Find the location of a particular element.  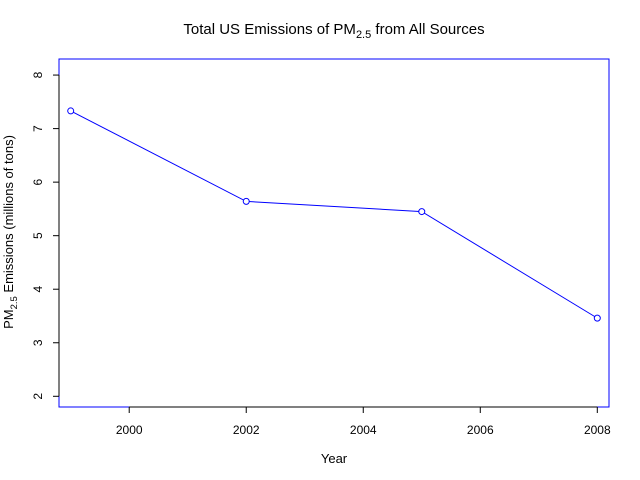

y-axis-label: PM2.5 Emissions (millions of tons) is located at coordinates (10, 232).